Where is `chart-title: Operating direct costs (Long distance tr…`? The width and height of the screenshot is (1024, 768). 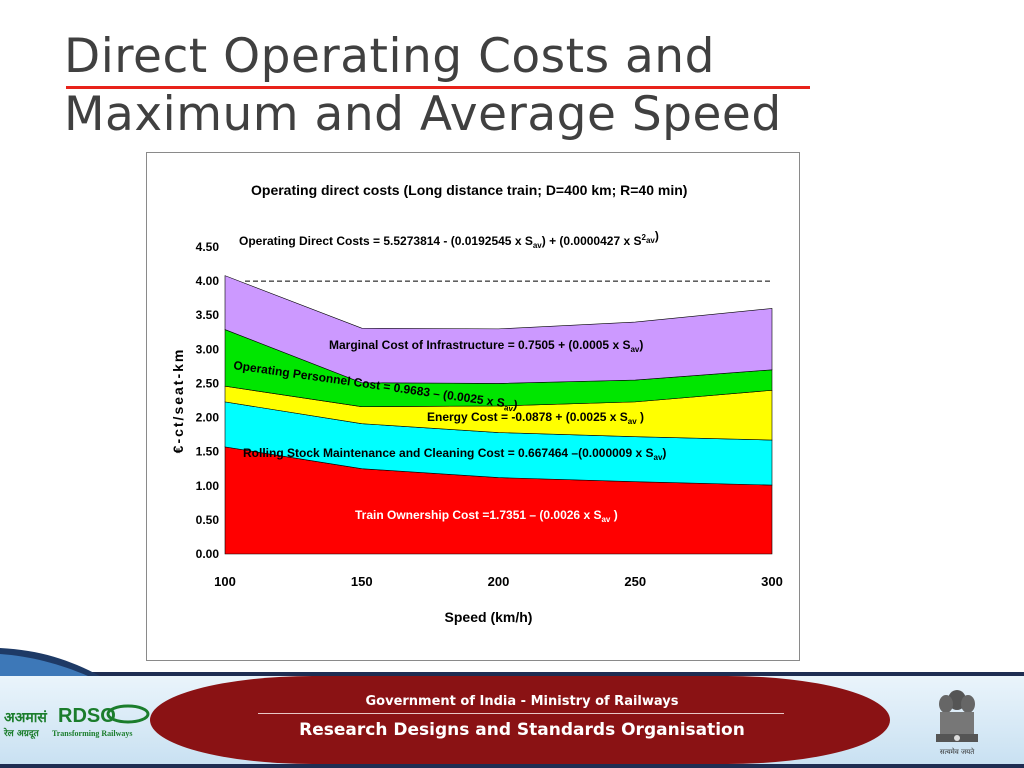 chart-title: Operating direct costs (Long distance tr… is located at coordinates (469, 190).